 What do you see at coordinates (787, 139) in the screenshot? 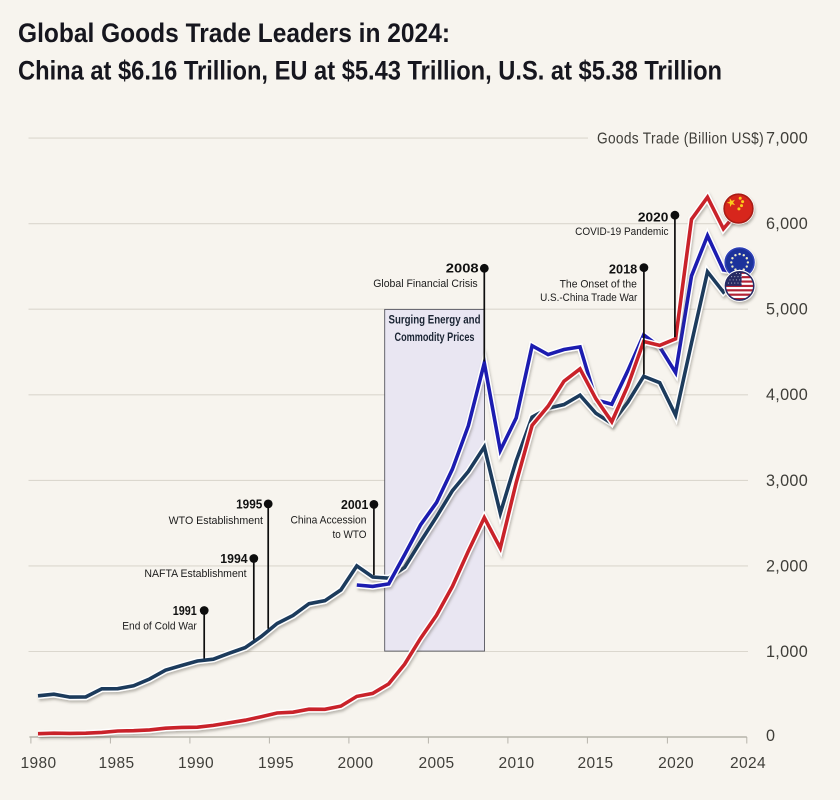
I see `svg-text: 7,000` at bounding box center [787, 139].